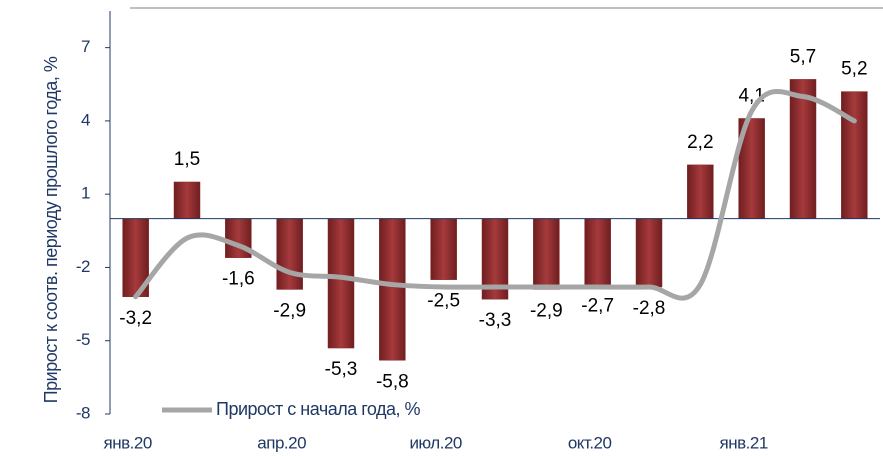 This screenshot has height=456, width=883. Describe the element at coordinates (854, 69) in the screenshot. I see `data-label: 5,2` at that location.